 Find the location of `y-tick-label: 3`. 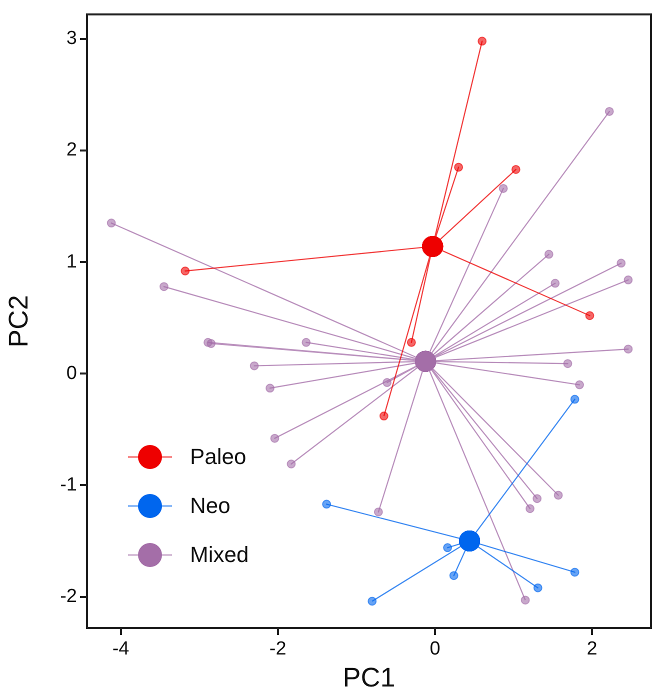

y-tick-label: 3 is located at coordinates (71, 39).